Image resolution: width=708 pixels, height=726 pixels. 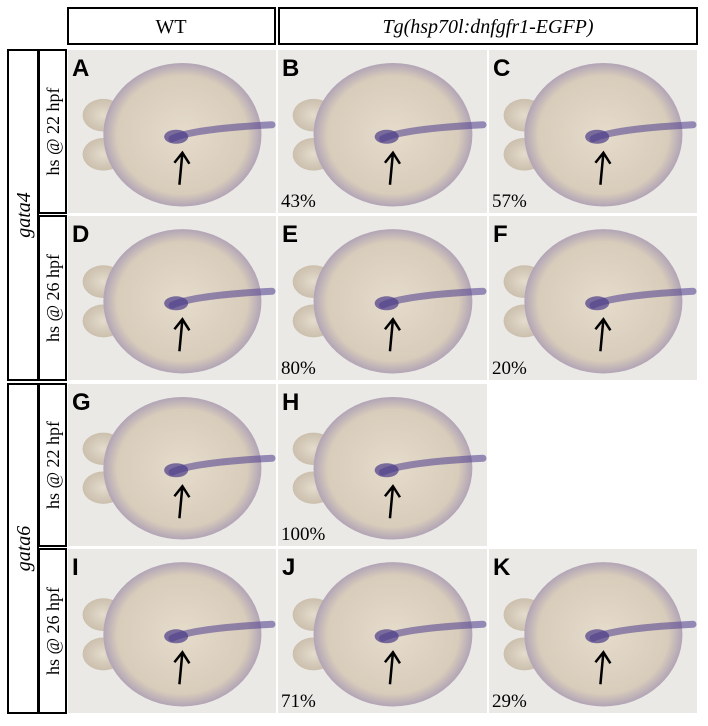 What do you see at coordinates (502, 567) in the screenshot?
I see `panel-letter: K` at bounding box center [502, 567].